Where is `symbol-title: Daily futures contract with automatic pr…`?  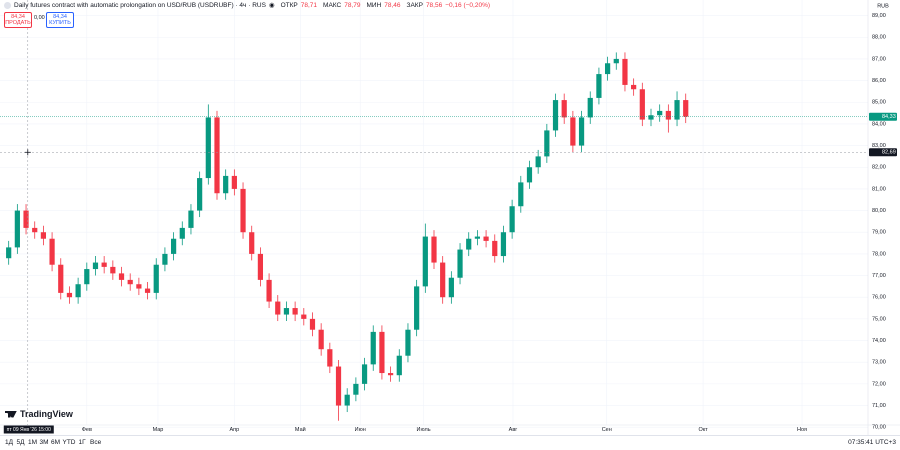
symbol-title: Daily futures contract with automatic pr… is located at coordinates (140, 5).